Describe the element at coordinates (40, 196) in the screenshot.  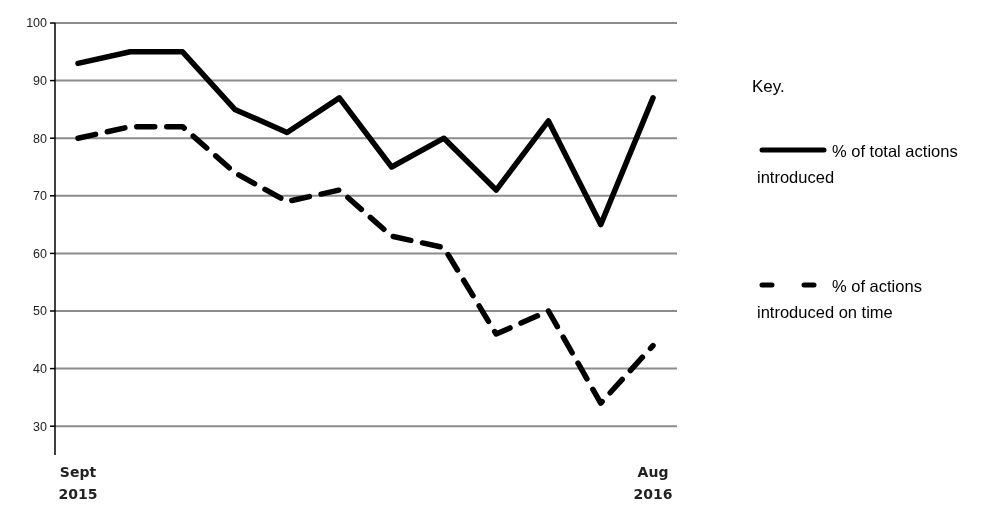
I see `y-tick-label: 70` at that location.